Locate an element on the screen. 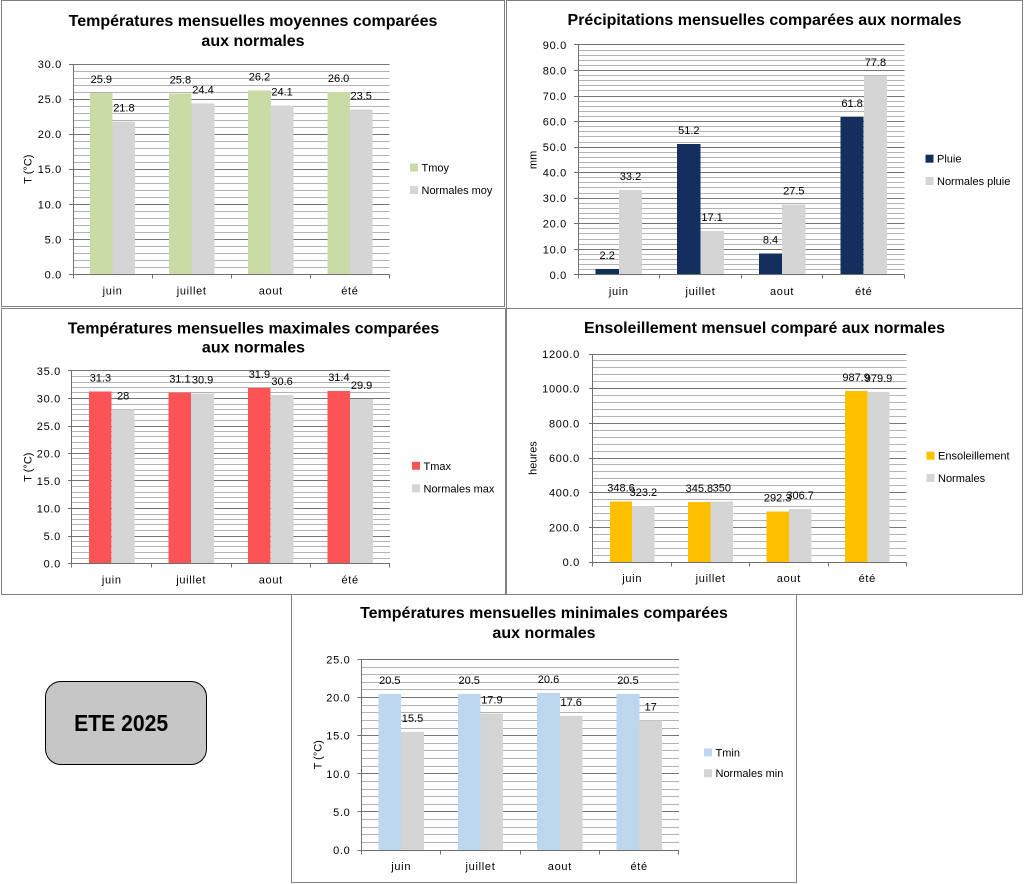 The width and height of the screenshot is (1024, 884). svg-text: 77.8 is located at coordinates (875, 63).